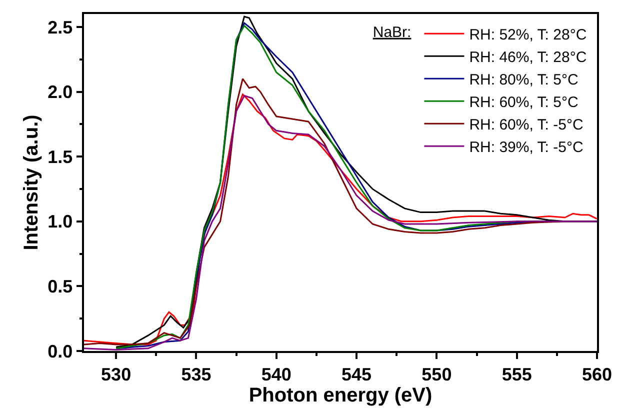 The height and width of the screenshot is (410, 624). I want to click on legend-label: RH: 46%, T: 28°C, so click(528, 57).